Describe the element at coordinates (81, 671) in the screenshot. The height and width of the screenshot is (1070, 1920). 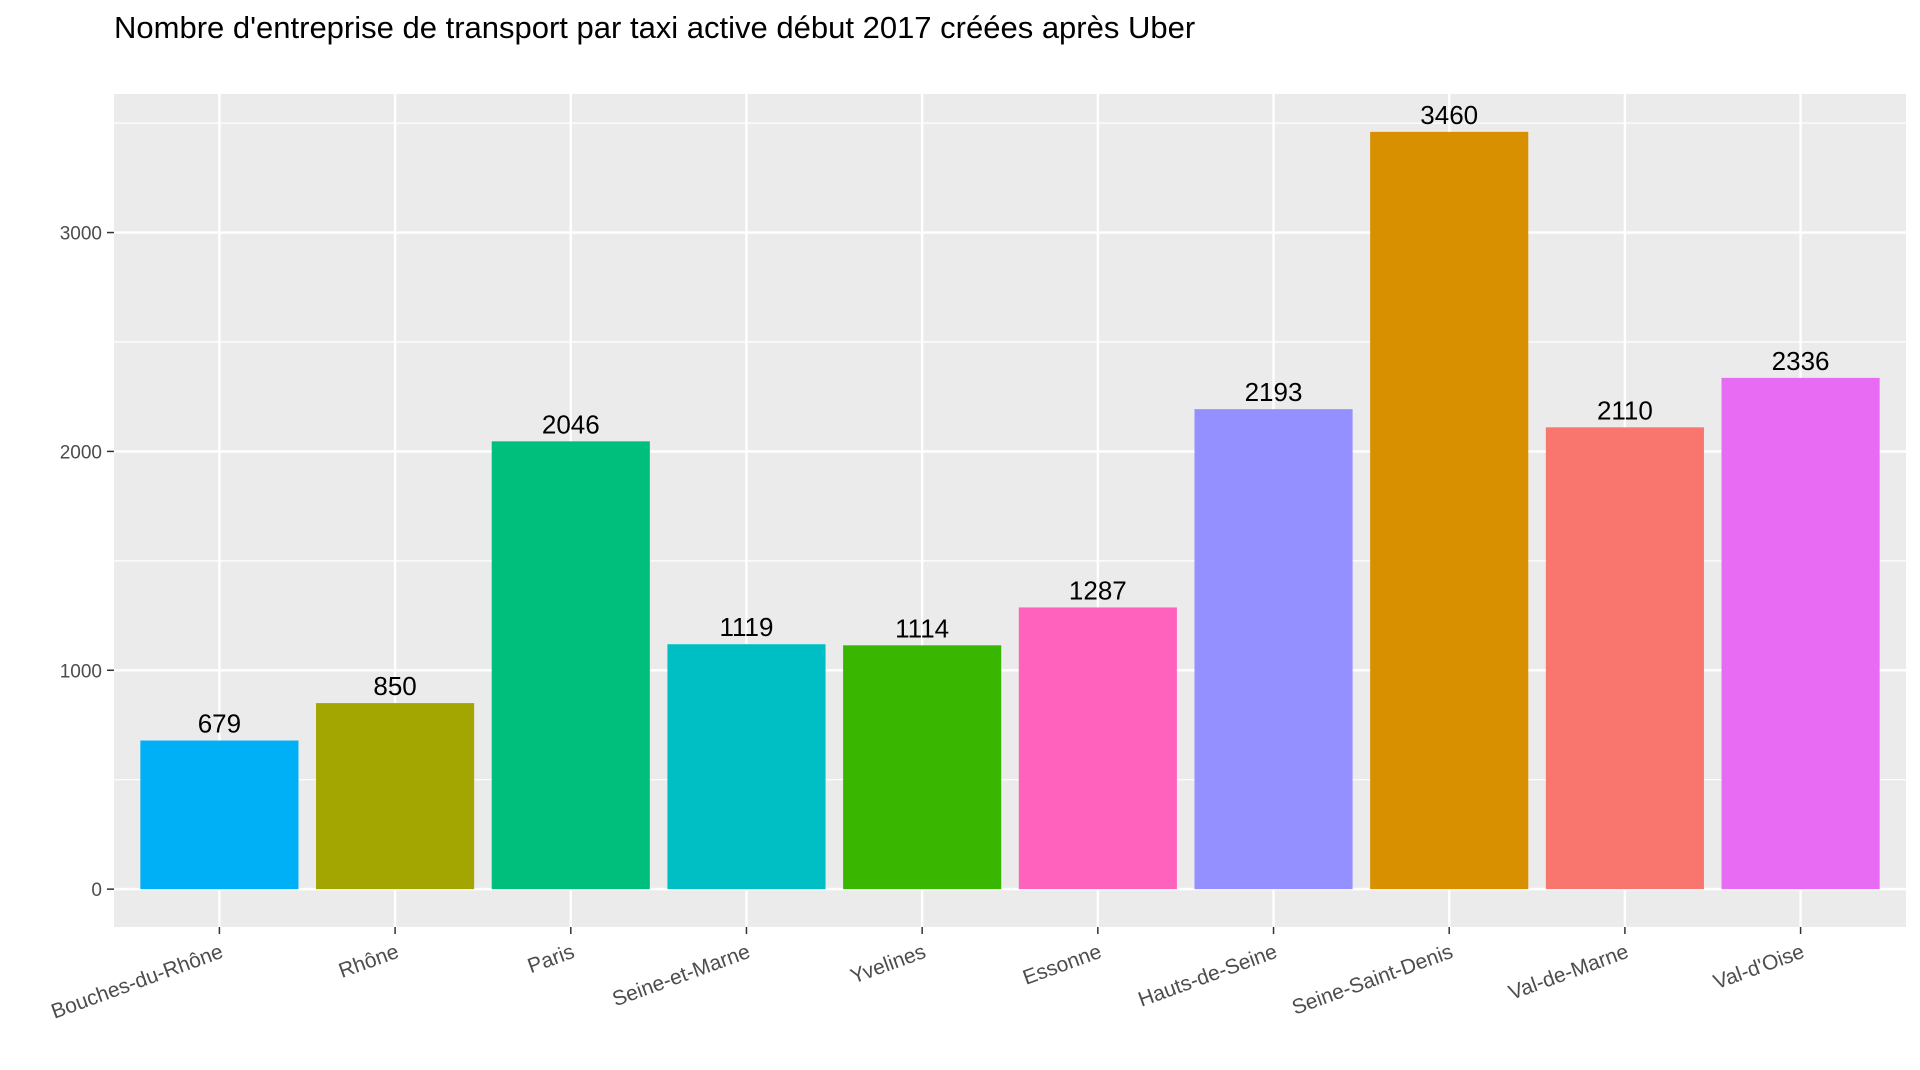
I see `y-tick-label: 1000` at that location.